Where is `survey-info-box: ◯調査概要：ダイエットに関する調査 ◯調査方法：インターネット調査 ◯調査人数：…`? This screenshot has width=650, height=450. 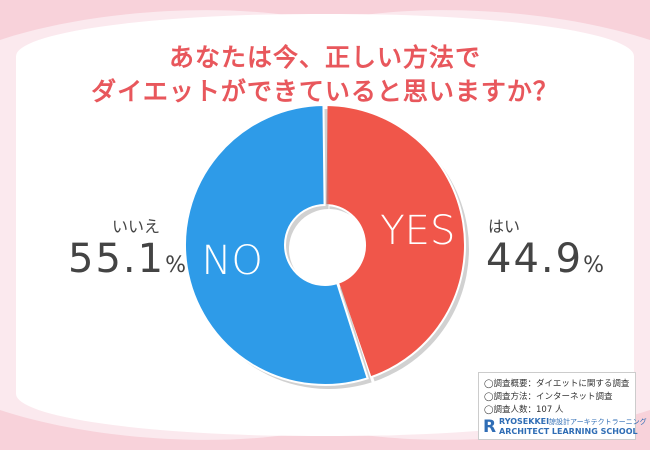 survey-info-box: ◯調査概要：ダイエットに関する調査 ◯調査方法：インターネット調査 ◯調査人数：… is located at coordinates (562, 406).